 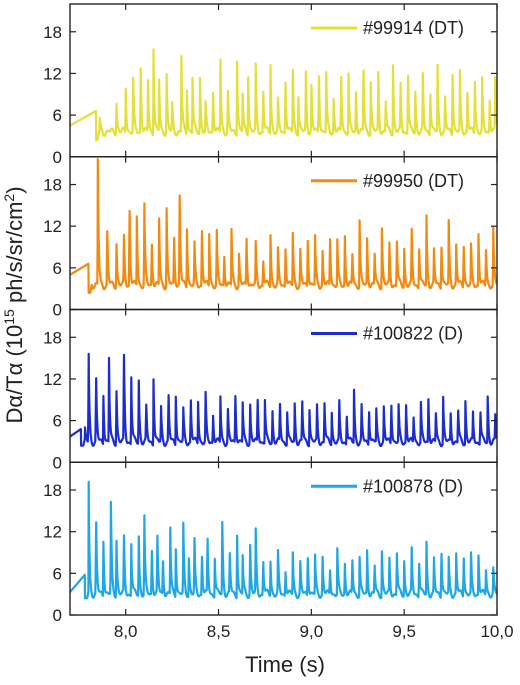 What do you see at coordinates (413, 28) in the screenshot?
I see `legend-label: #99914 (DT)` at bounding box center [413, 28].